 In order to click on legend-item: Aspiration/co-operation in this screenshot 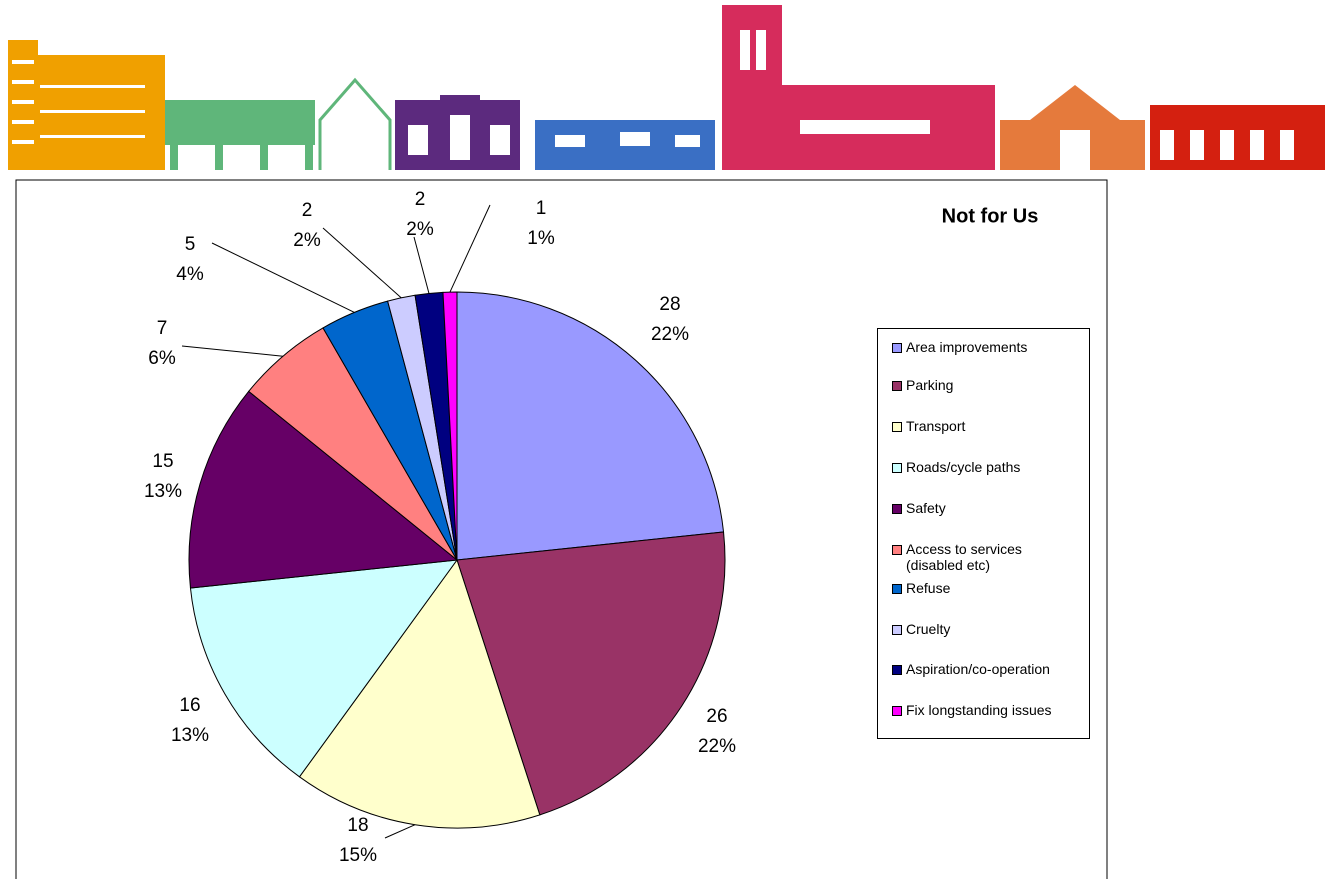, I will do `click(986, 669)`.